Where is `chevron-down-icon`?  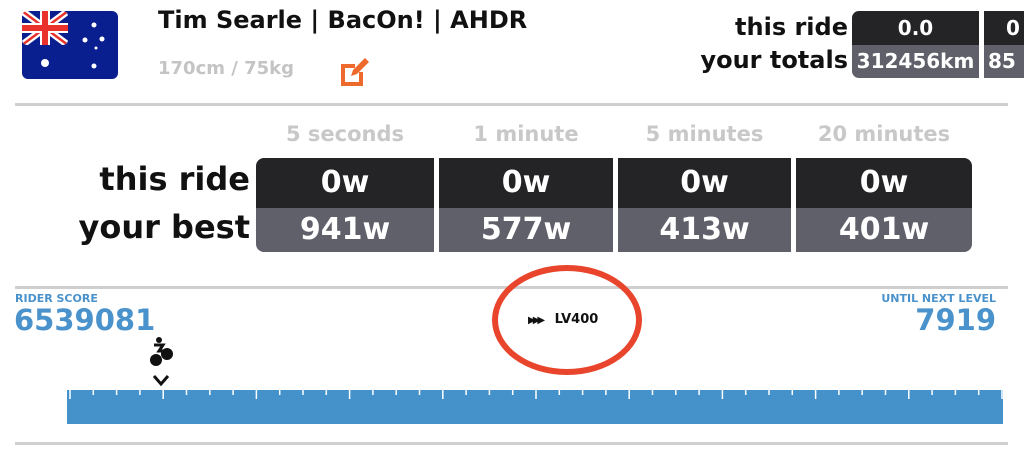 chevron-down-icon is located at coordinates (161, 379).